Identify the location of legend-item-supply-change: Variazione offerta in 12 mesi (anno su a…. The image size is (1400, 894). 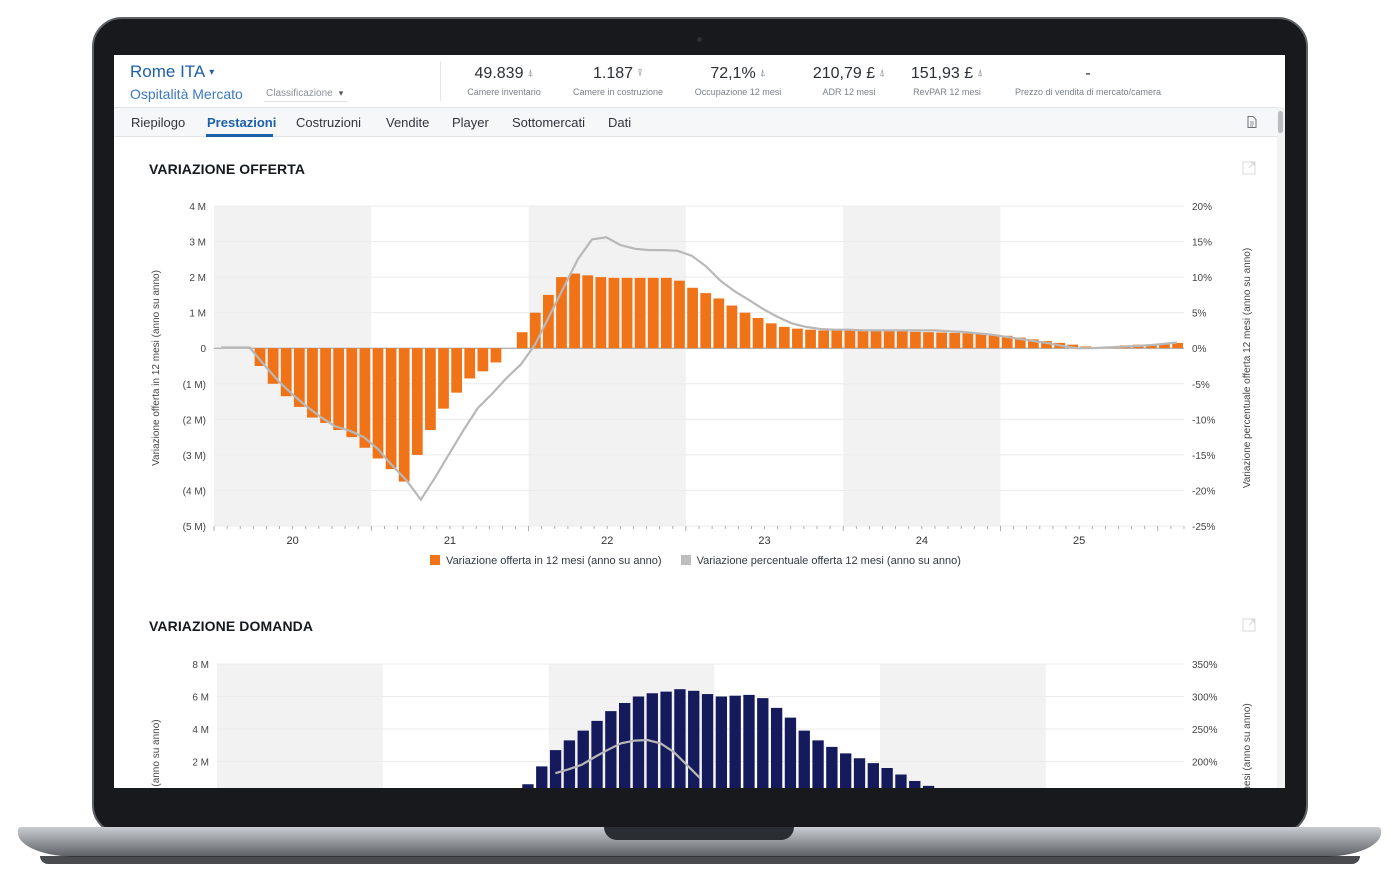
(546, 561).